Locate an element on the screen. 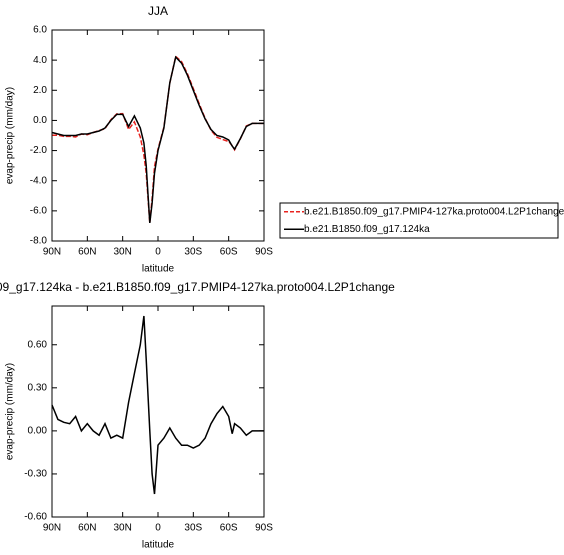  y-tick-label: 0.60 is located at coordinates (38, 344).